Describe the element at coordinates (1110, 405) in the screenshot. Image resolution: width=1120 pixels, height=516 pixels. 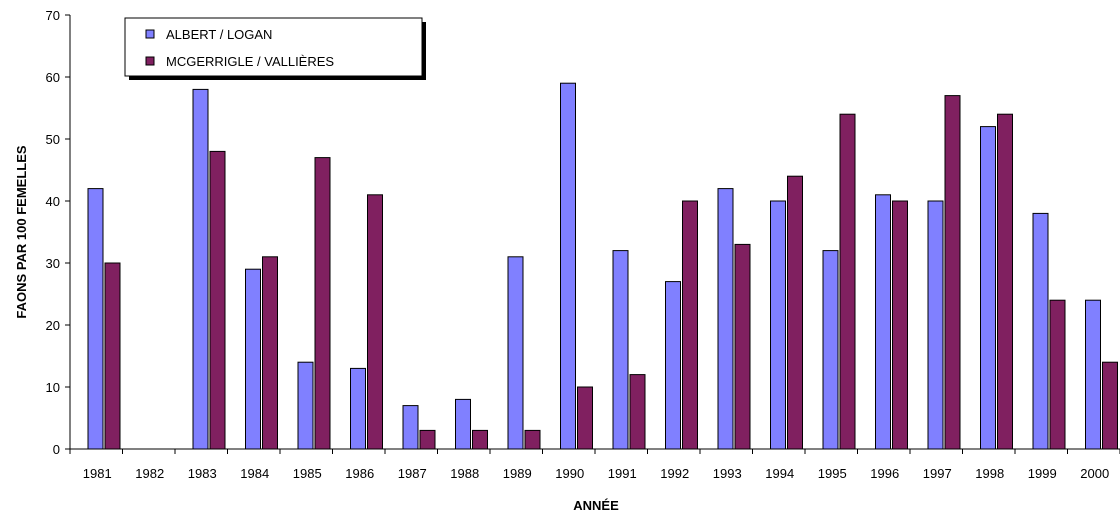
I see `bar-mcgerrigle-vallieres-2000` at that location.